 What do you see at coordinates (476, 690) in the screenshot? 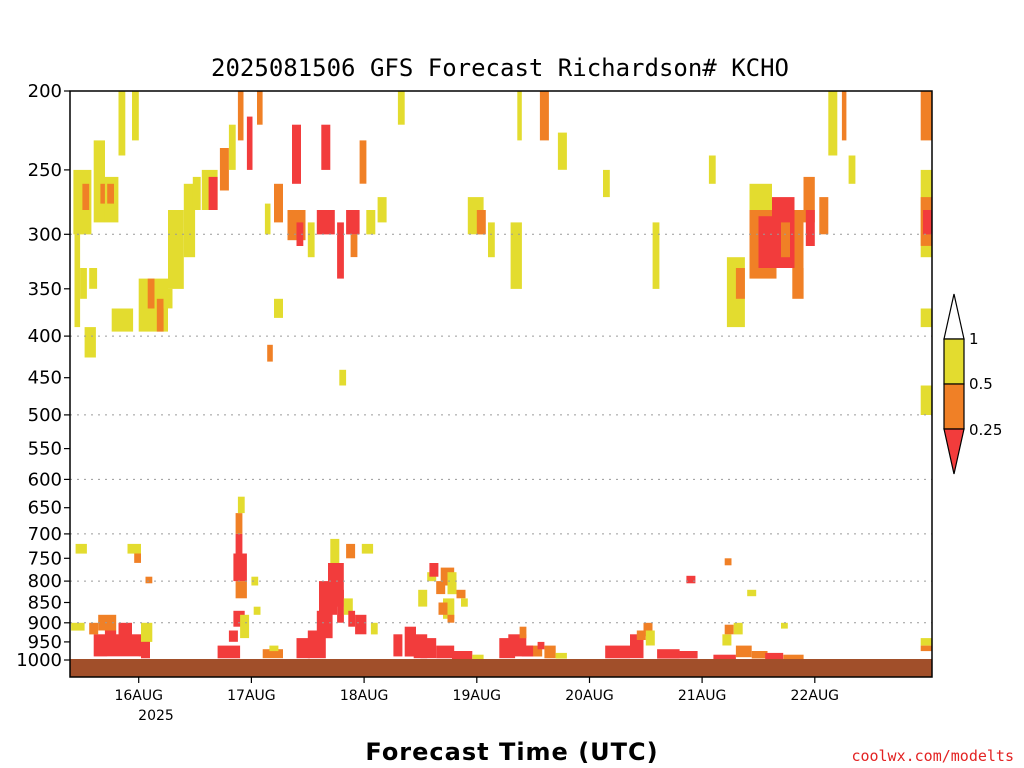
I see `x-axis: 16AUG 17AUG 18AUG 19AUG 20AUG 21AUG 22AUG` at bounding box center [476, 690].